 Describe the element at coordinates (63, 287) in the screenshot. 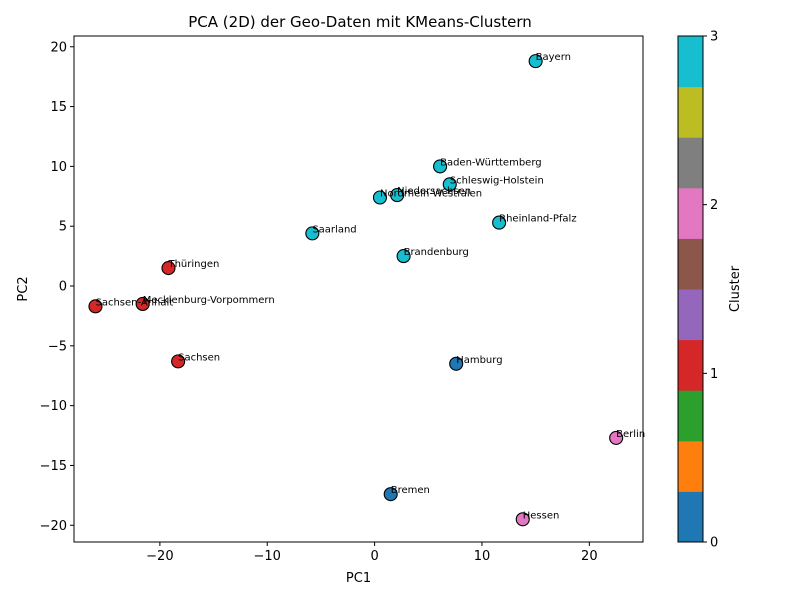

I see `y-tick-label: 0` at that location.